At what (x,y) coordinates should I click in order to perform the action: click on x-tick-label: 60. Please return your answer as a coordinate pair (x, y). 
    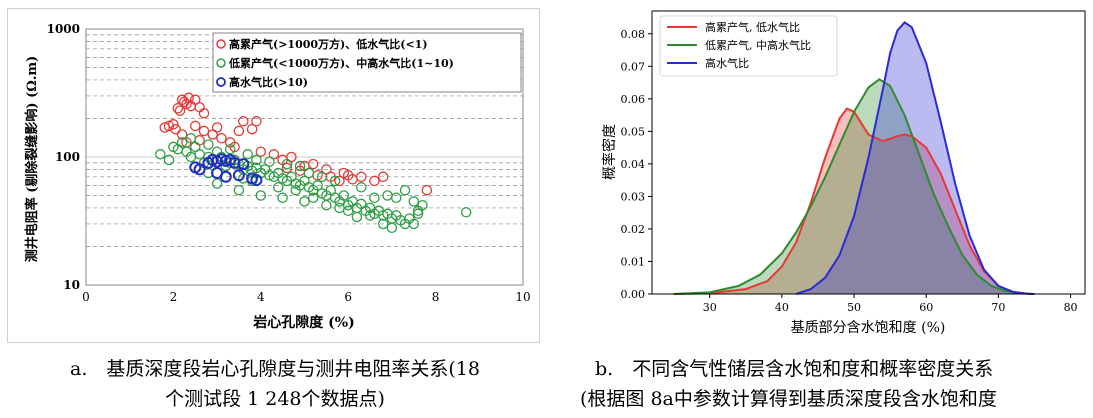
    Looking at the image, I should click on (926, 307).